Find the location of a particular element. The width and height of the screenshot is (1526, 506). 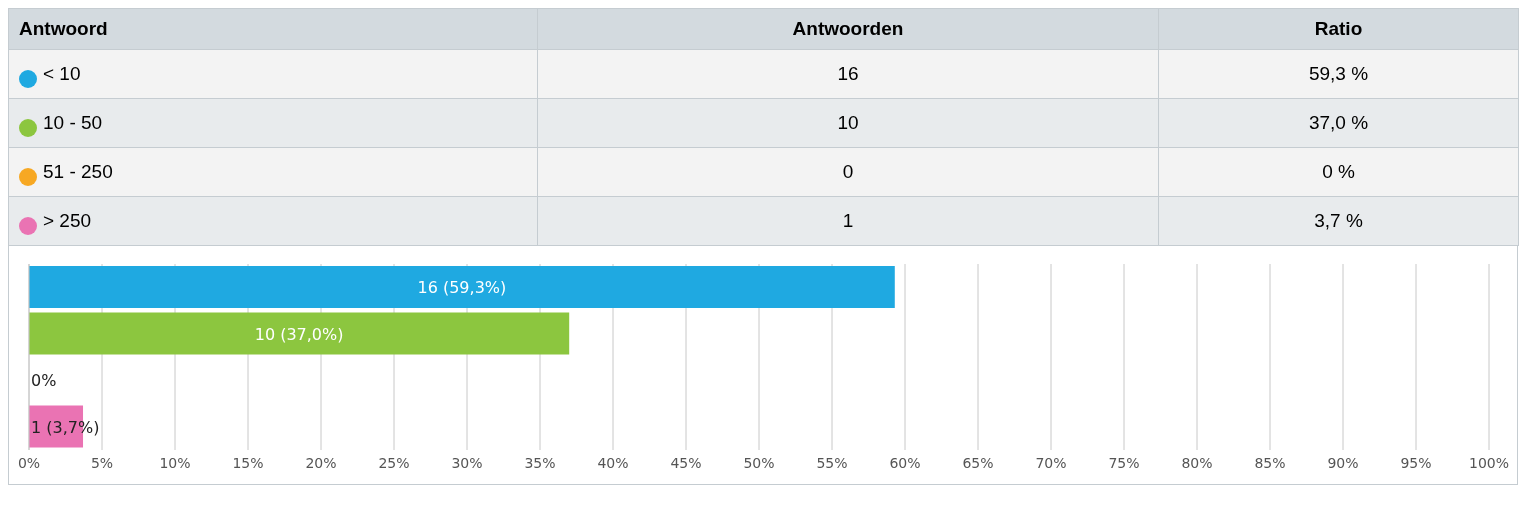

data-label: 16 (59,3%) is located at coordinates (462, 287).